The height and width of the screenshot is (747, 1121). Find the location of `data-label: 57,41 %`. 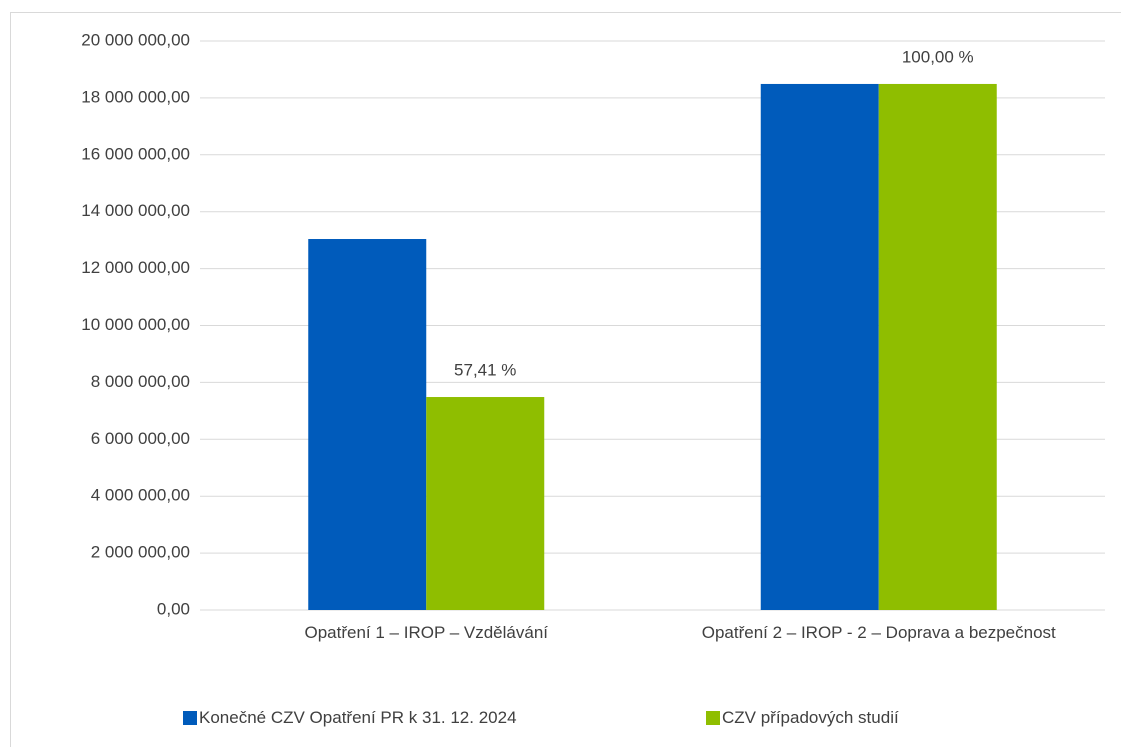

data-label: 57,41 % is located at coordinates (485, 370).